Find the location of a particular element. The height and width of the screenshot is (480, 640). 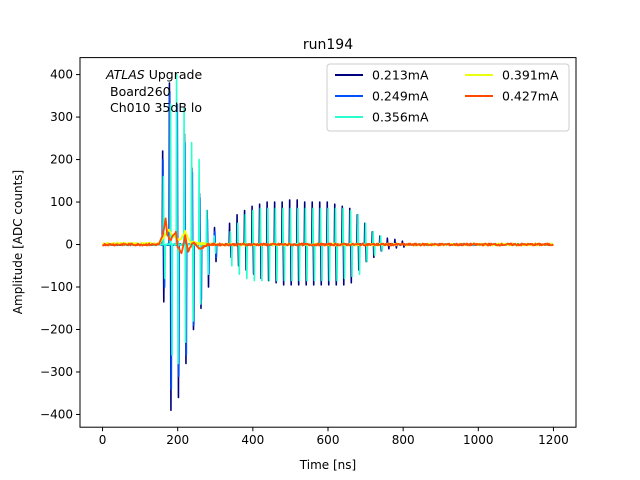

y-axis: −400 −300 −200 −100 0 100 200 300 400 is located at coordinates (60, 244).